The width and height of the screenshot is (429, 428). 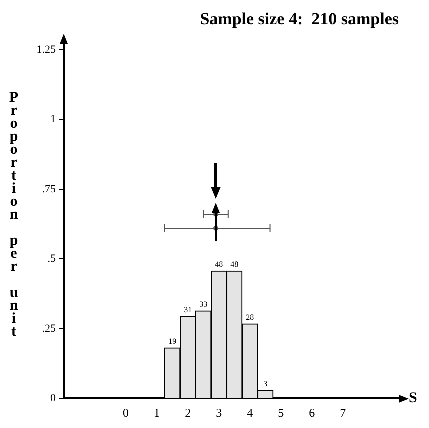 I want to click on x-tick-label: 5, so click(x=281, y=413).